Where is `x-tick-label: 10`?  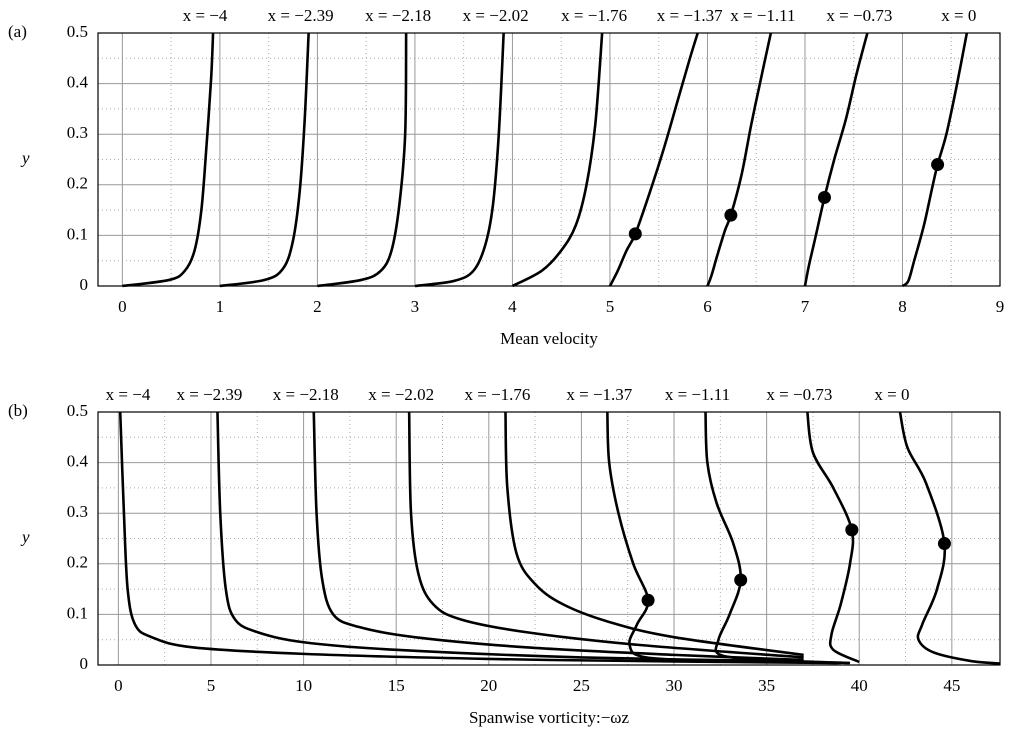
x-tick-label: 10 is located at coordinates (303, 685).